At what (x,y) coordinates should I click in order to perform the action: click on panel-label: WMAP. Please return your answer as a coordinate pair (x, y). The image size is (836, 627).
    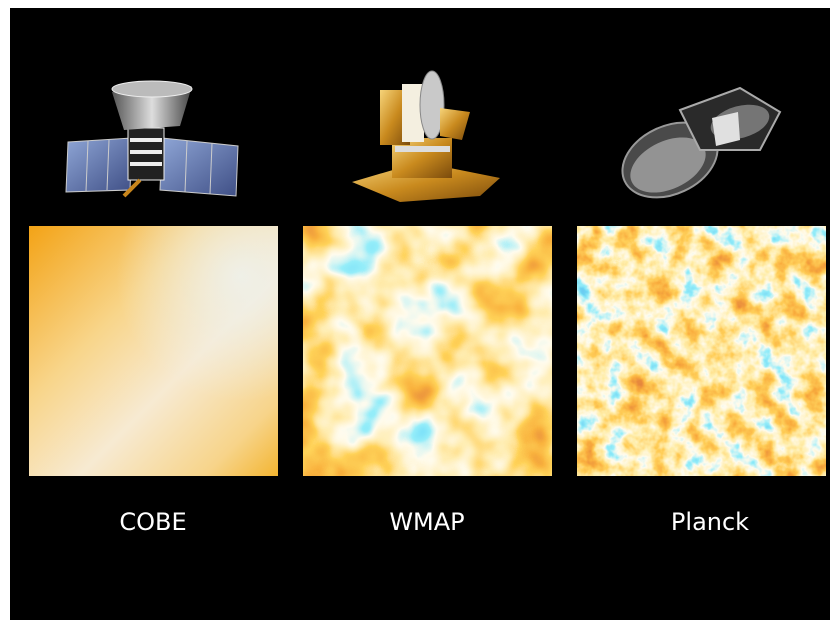
    Looking at the image, I should click on (426, 522).